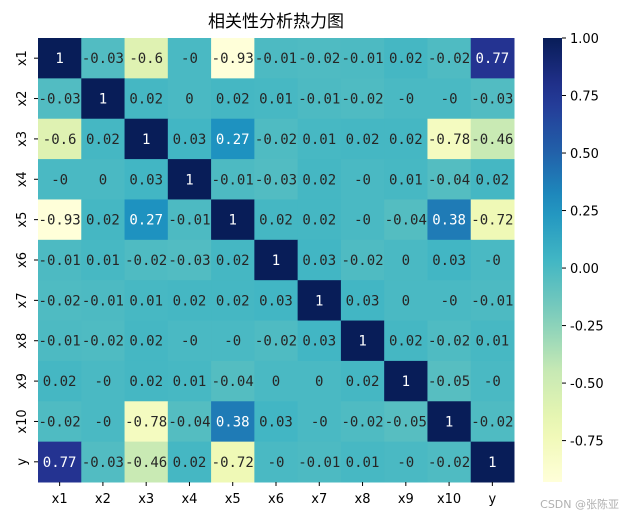 Image resolution: width=631 pixels, height=520 pixels. I want to click on cell-value-label: -0.6, so click(146, 59).